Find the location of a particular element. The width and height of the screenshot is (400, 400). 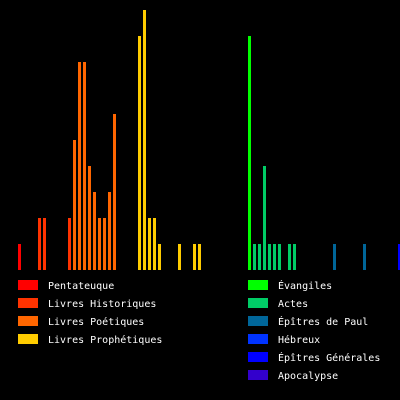

legend-label: Livres Poétiques is located at coordinates (96, 322).